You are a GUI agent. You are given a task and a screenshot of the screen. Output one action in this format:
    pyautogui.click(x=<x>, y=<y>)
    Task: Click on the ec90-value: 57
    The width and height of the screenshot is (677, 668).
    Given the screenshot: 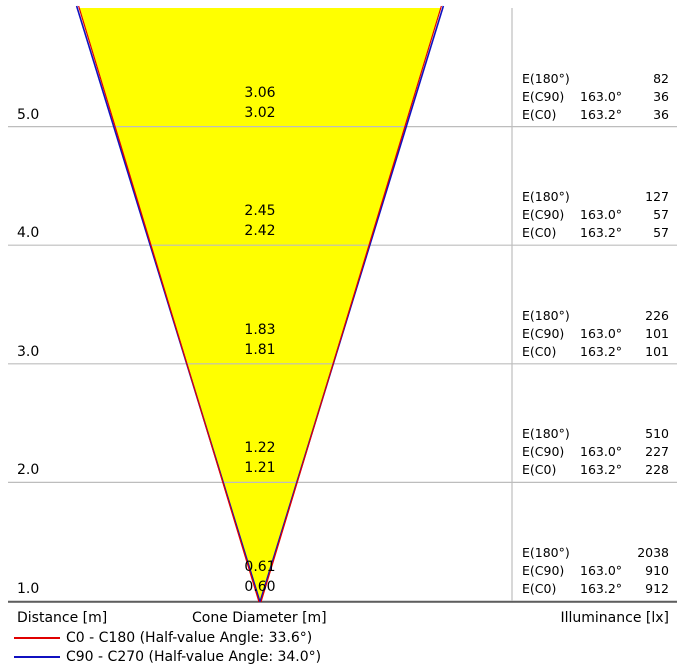 What is the action you would take?
    pyautogui.click(x=661, y=215)
    